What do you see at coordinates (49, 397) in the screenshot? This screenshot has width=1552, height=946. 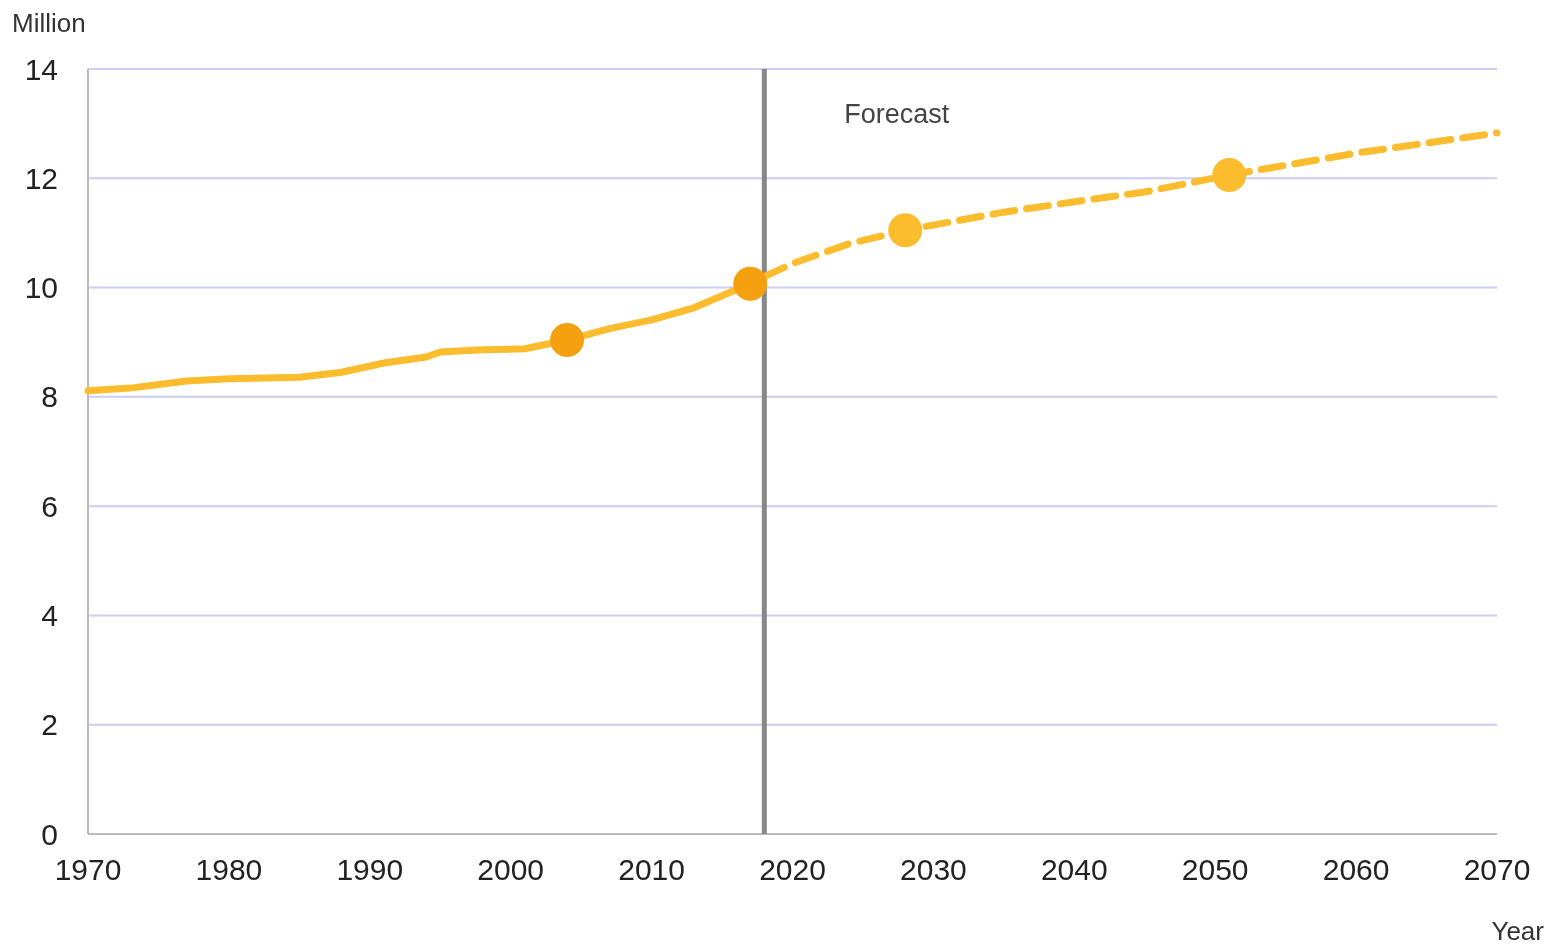 I see `y-tick-label: 8` at bounding box center [49, 397].